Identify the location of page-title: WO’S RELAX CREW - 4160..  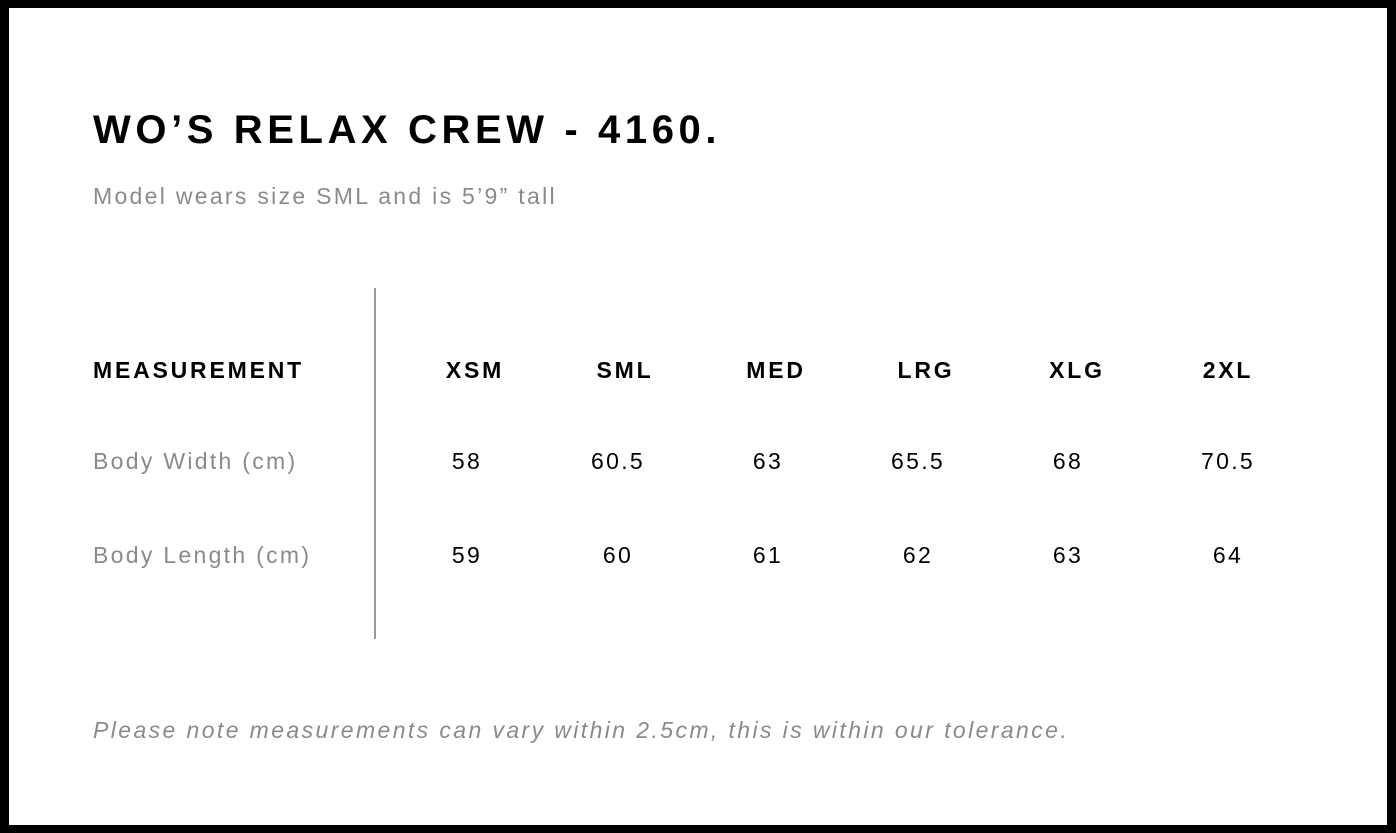
(407, 130).